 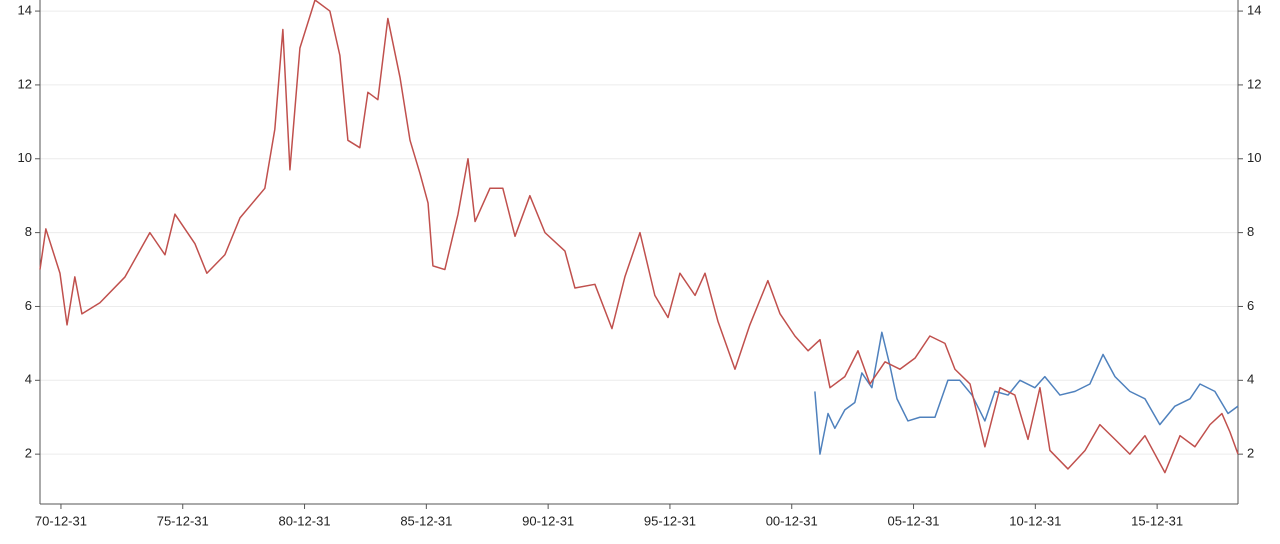 I want to click on x-tick-label: 70-12-31, so click(x=61, y=520).